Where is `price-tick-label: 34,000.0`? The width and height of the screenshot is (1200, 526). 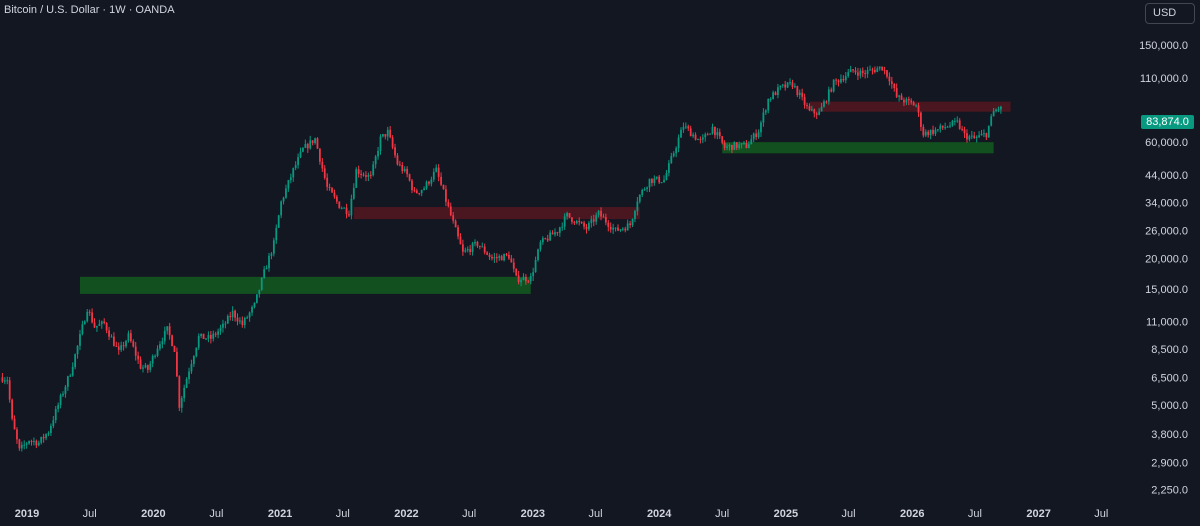
price-tick-label: 34,000.0 is located at coordinates (1166, 203).